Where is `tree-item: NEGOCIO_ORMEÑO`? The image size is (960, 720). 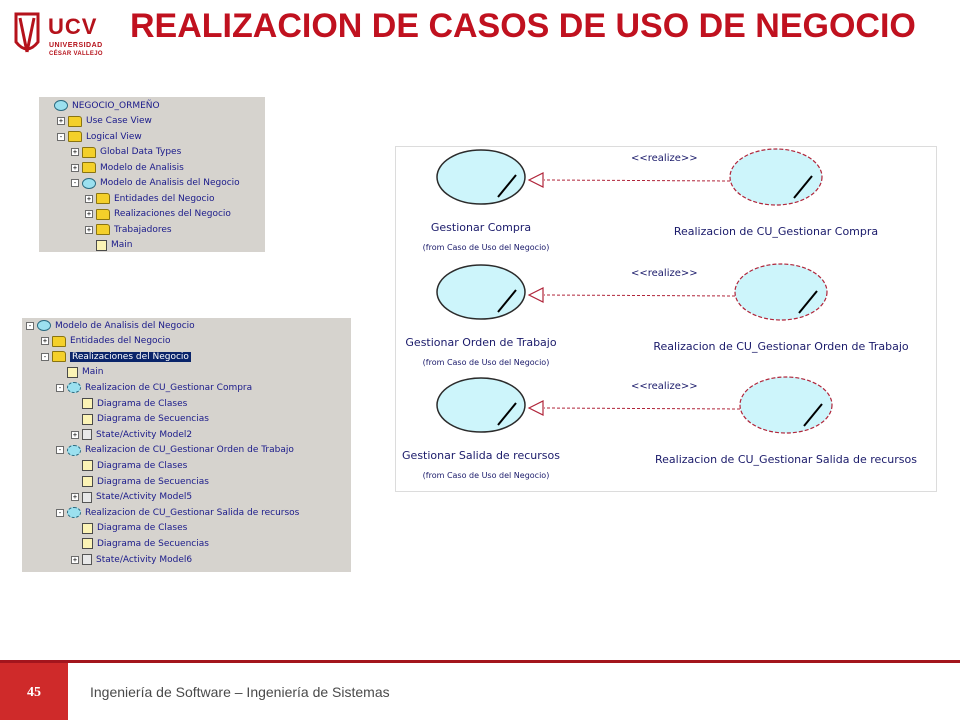 tree-item: NEGOCIO_ORMEÑO is located at coordinates (101, 105).